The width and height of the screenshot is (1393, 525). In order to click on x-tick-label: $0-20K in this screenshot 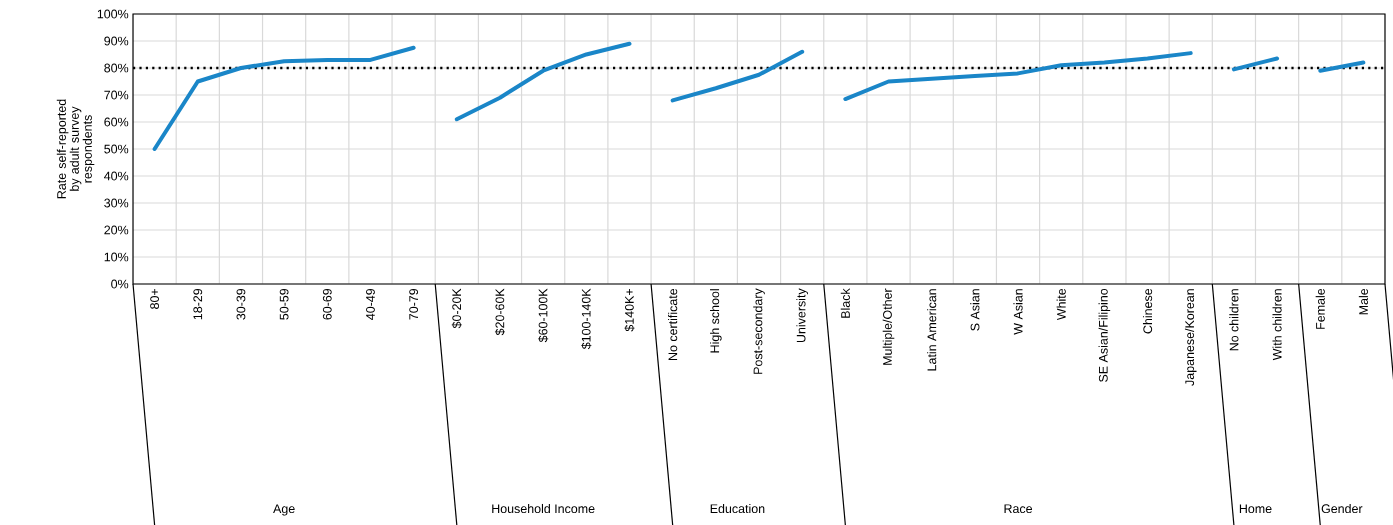, I will do `click(456, 308)`.